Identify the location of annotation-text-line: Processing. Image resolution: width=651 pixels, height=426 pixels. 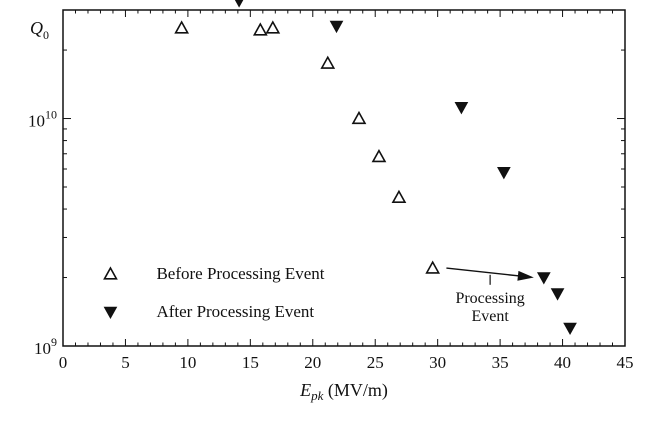
(489, 298).